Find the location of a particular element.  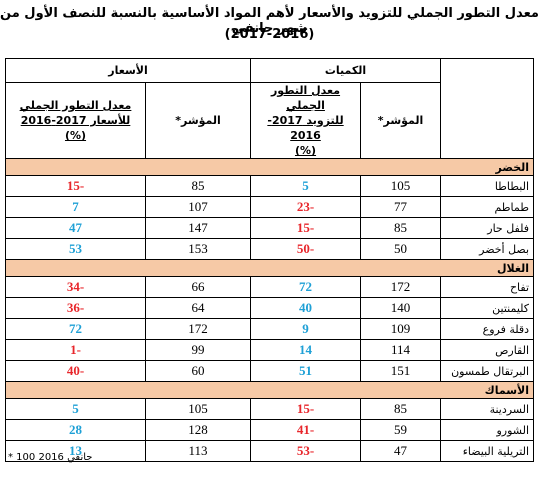

index-cell: 66 is located at coordinates (198, 287).